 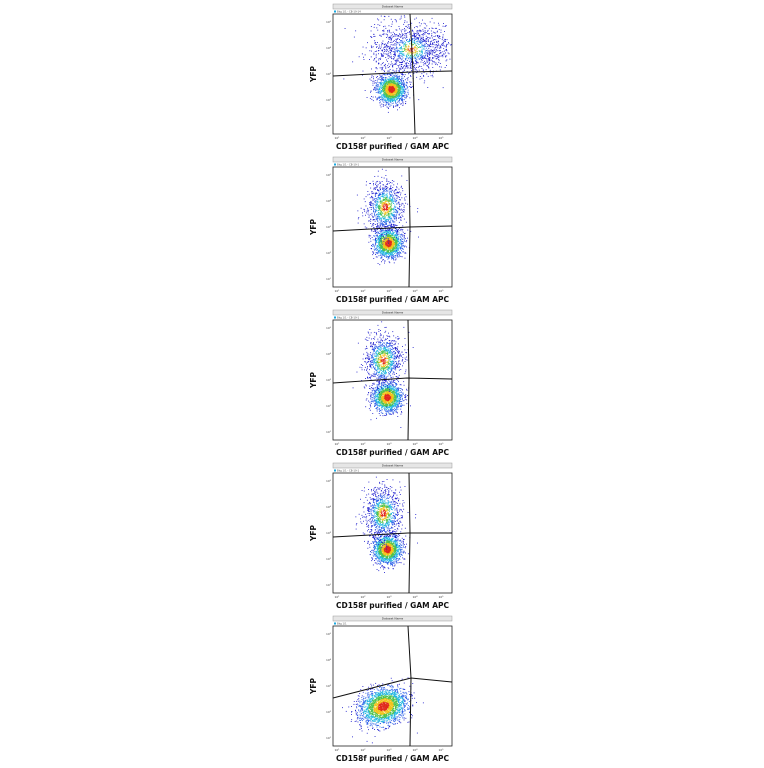 I want to click on plot-area, so click(x=392, y=227).